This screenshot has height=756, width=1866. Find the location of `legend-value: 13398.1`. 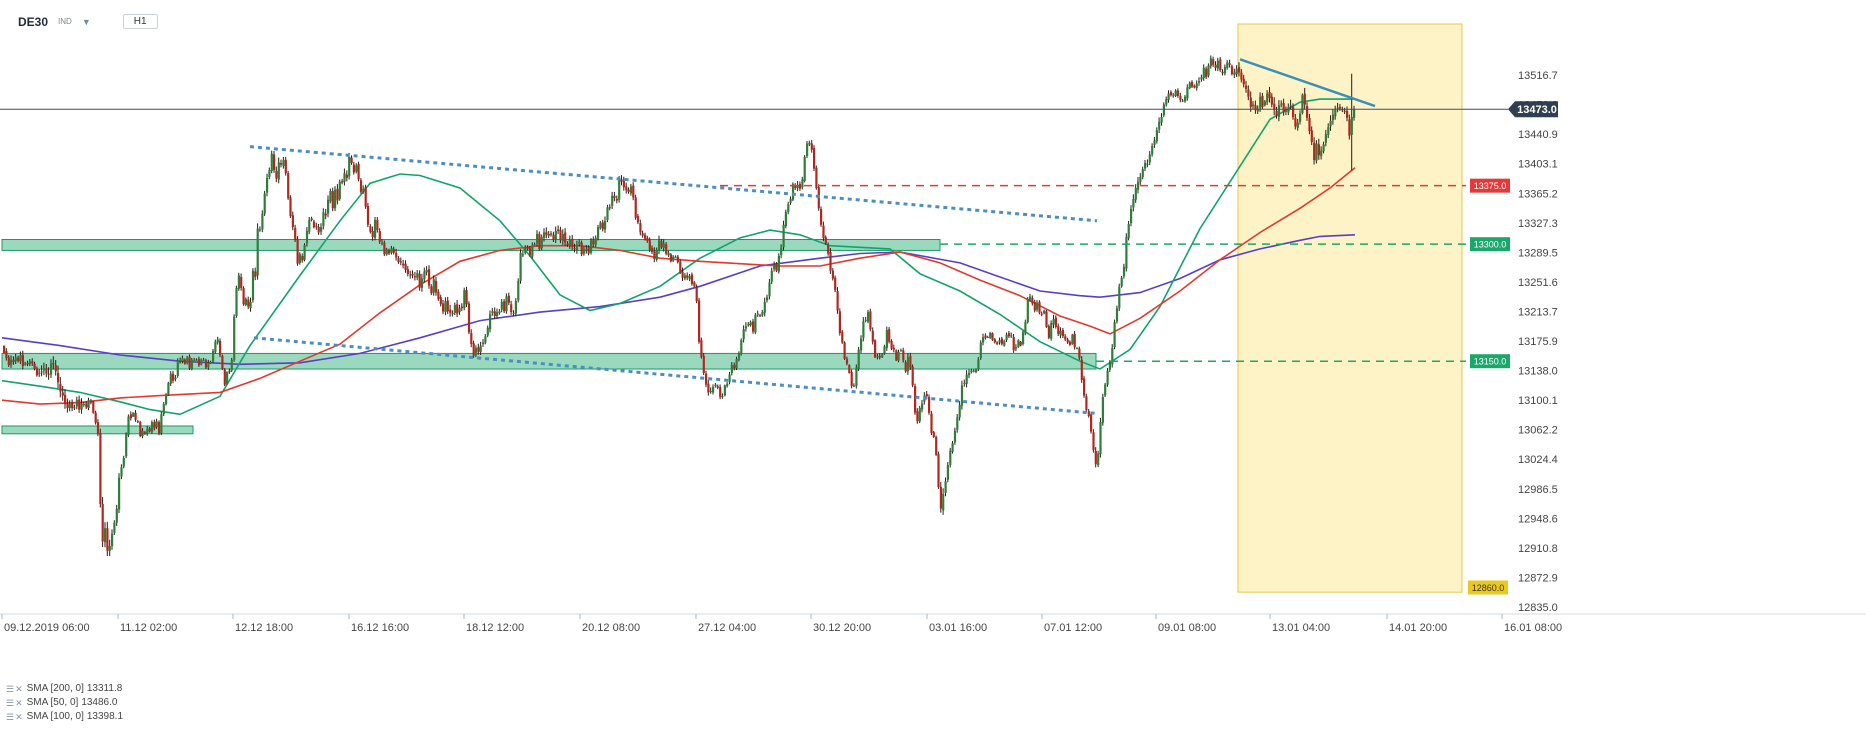

legend-value: 13398.1 is located at coordinates (105, 716).